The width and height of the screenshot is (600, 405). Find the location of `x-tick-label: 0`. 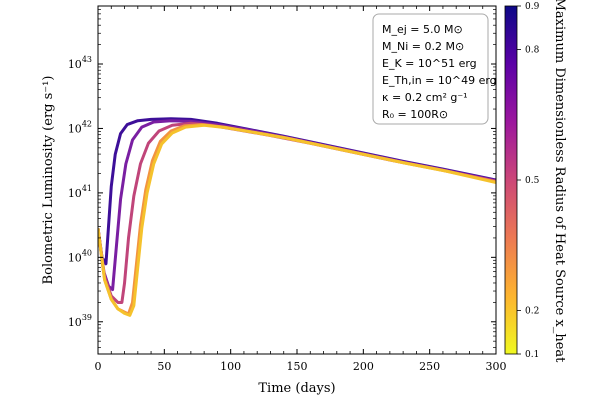

x-tick-label: 0 is located at coordinates (98, 366).